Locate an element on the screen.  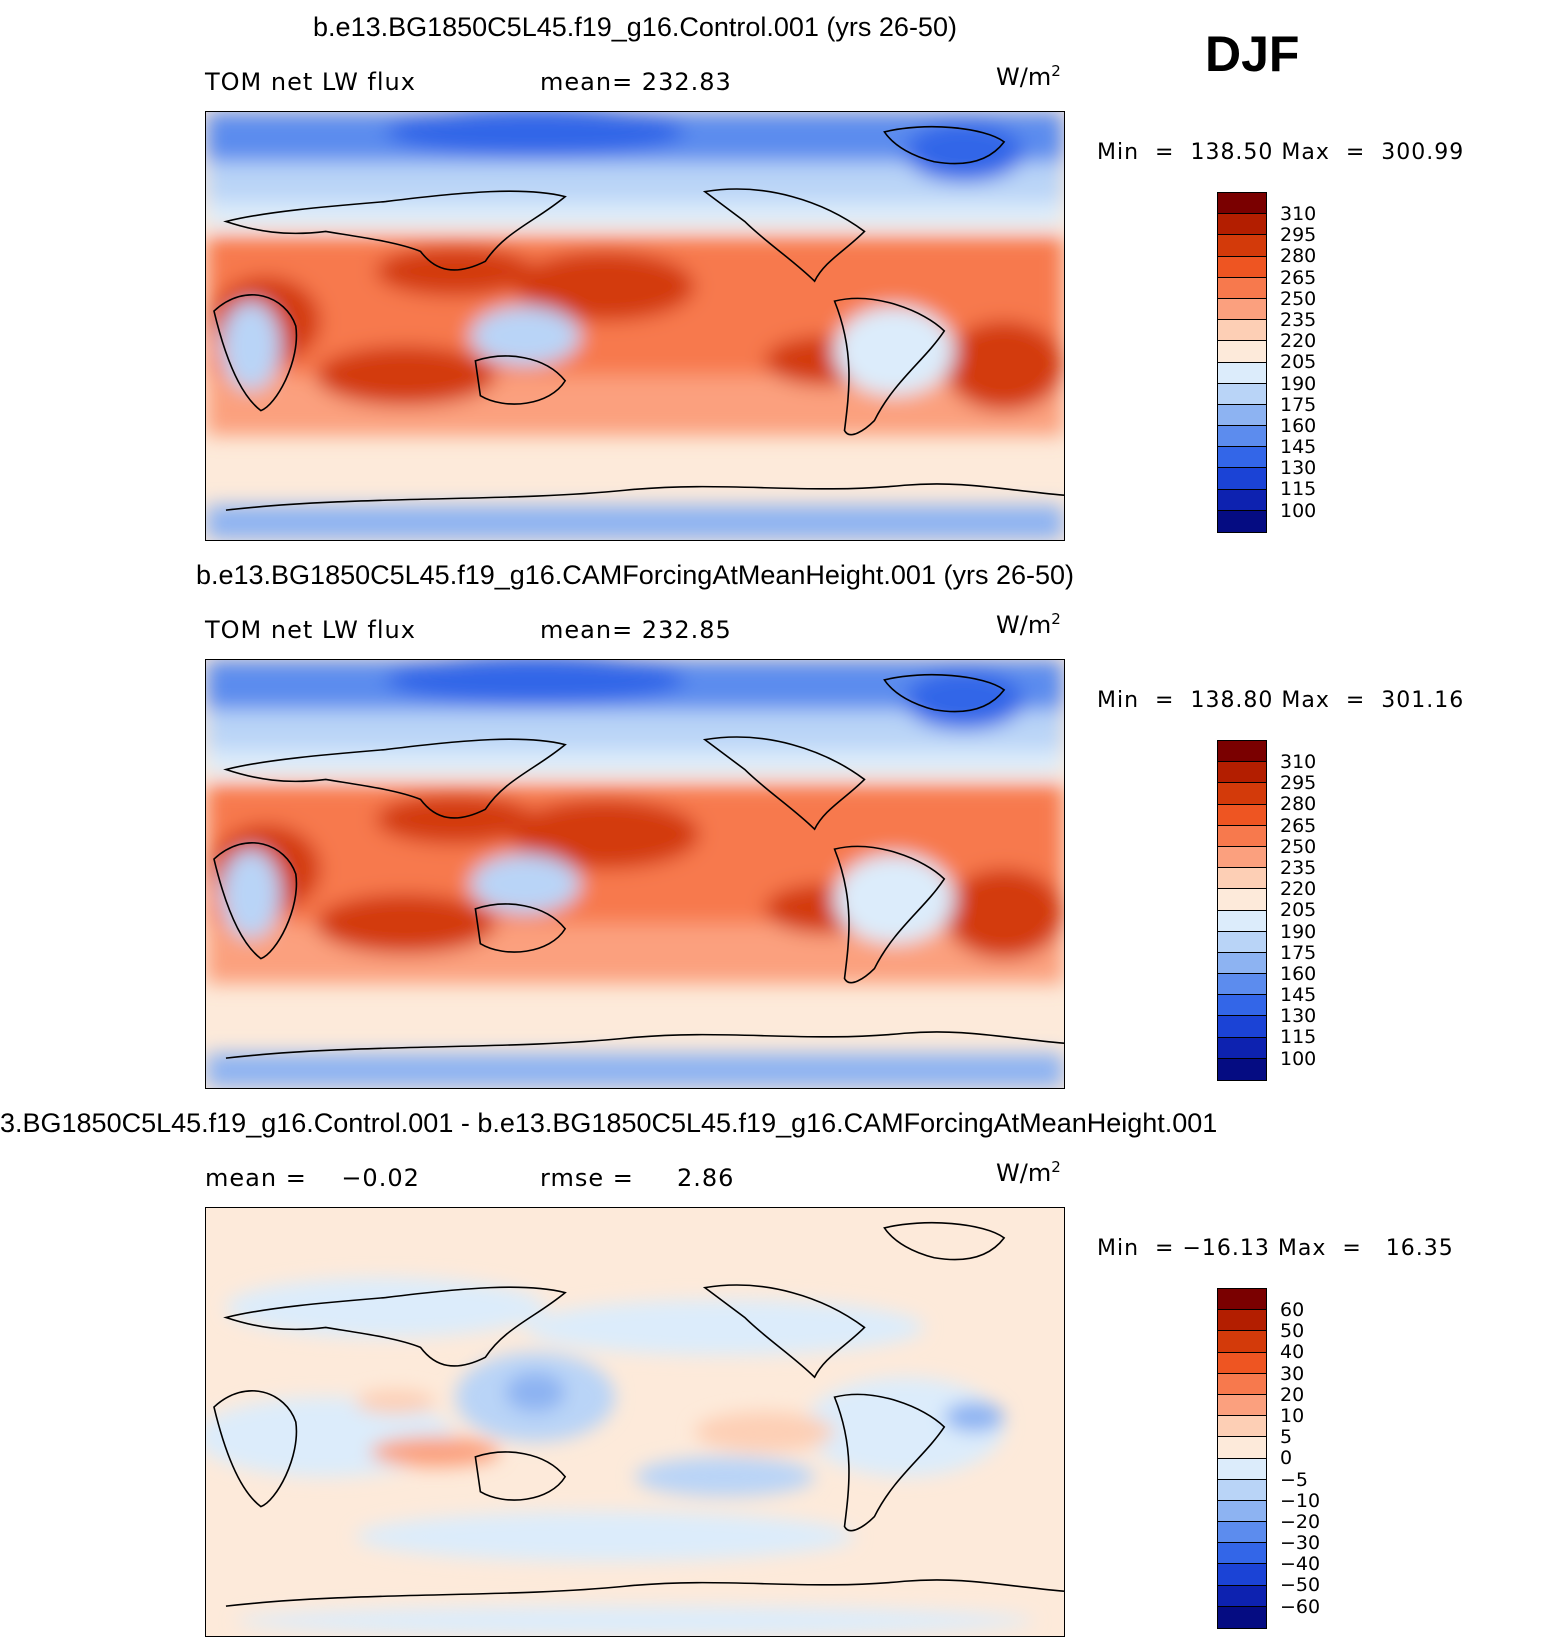
panel3-map-graphic is located at coordinates (635, 1422).